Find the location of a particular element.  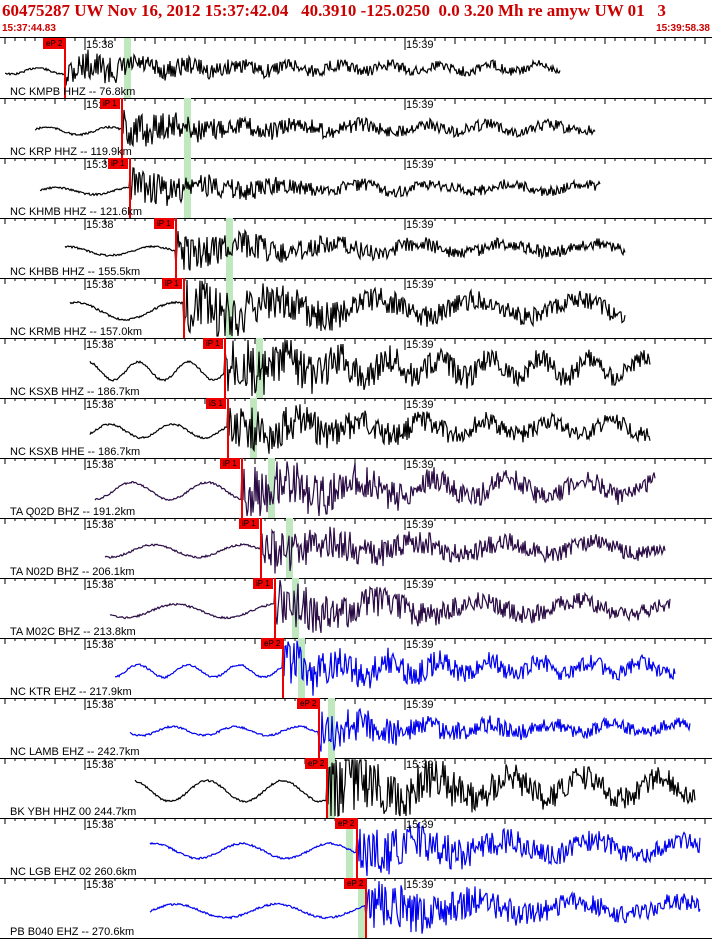

station-label: BK YBH HHZ 00 244.7km is located at coordinates (73, 812).